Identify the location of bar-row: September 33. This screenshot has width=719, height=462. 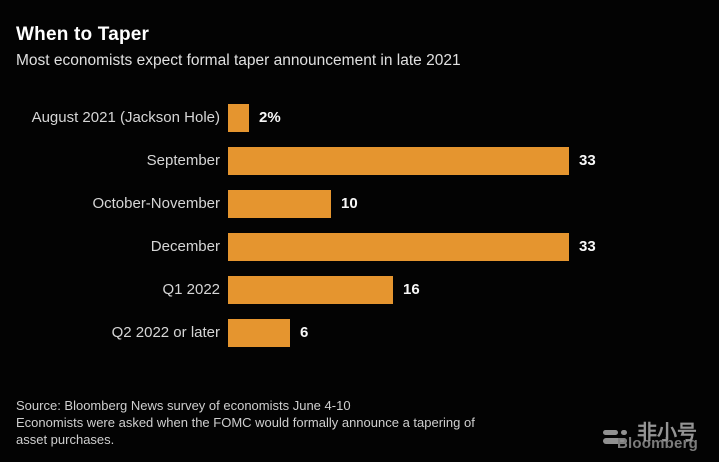
(359, 160).